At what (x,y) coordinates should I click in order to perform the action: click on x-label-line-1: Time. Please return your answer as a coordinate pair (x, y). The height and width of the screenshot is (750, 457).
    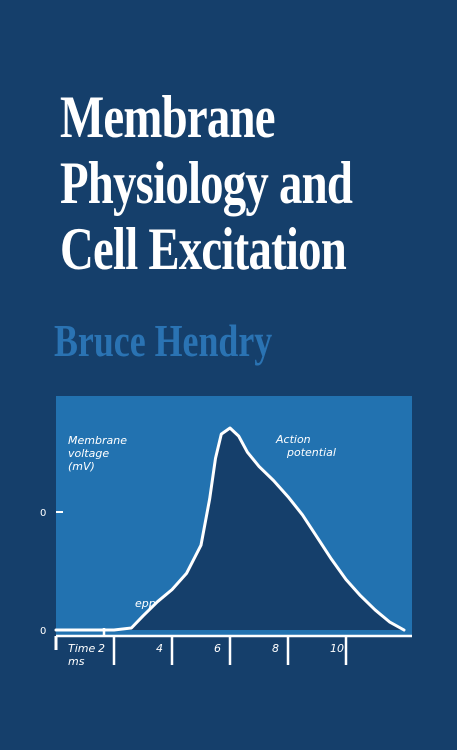
    Looking at the image, I should click on (81, 648).